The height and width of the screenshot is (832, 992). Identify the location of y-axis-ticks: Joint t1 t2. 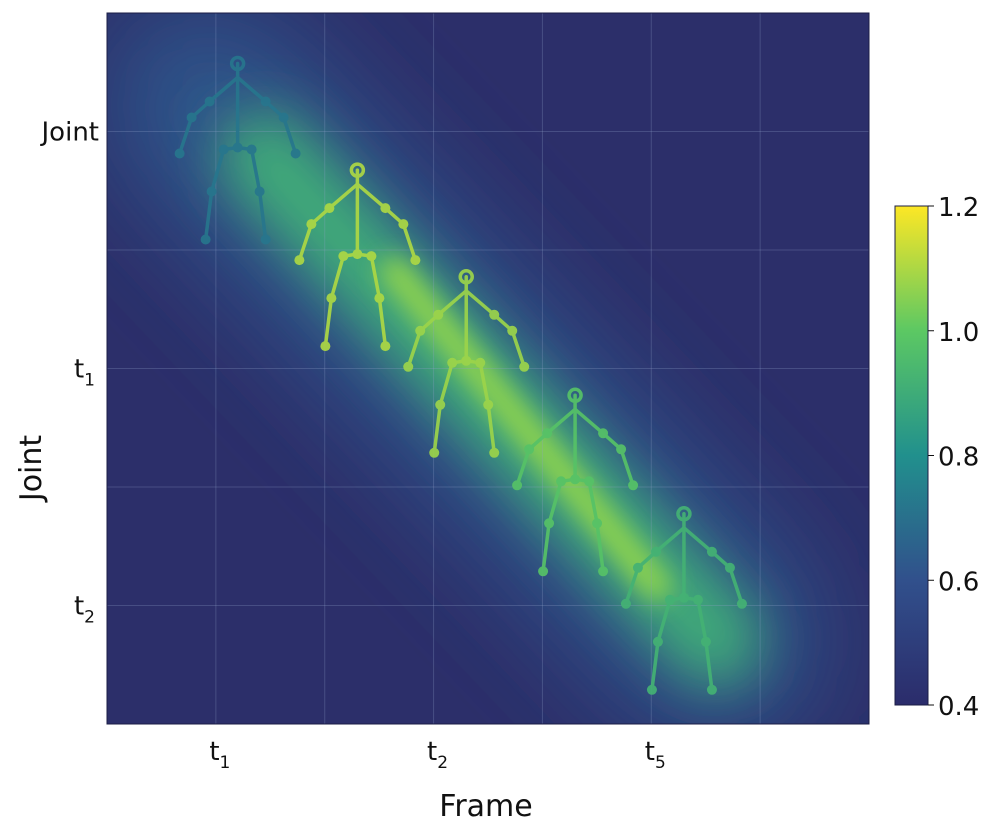
(69, 373).